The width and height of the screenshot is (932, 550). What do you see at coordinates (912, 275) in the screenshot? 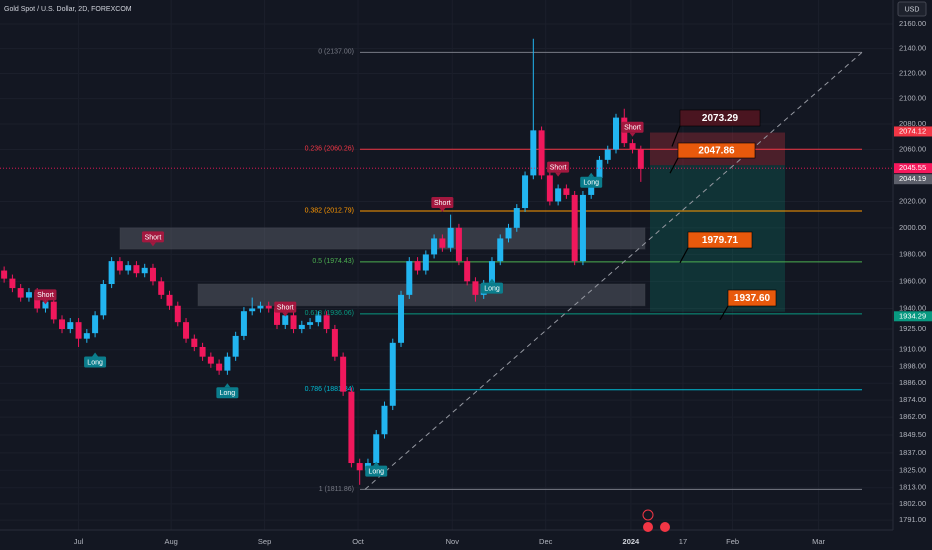
I see `price-axis` at bounding box center [912, 275].